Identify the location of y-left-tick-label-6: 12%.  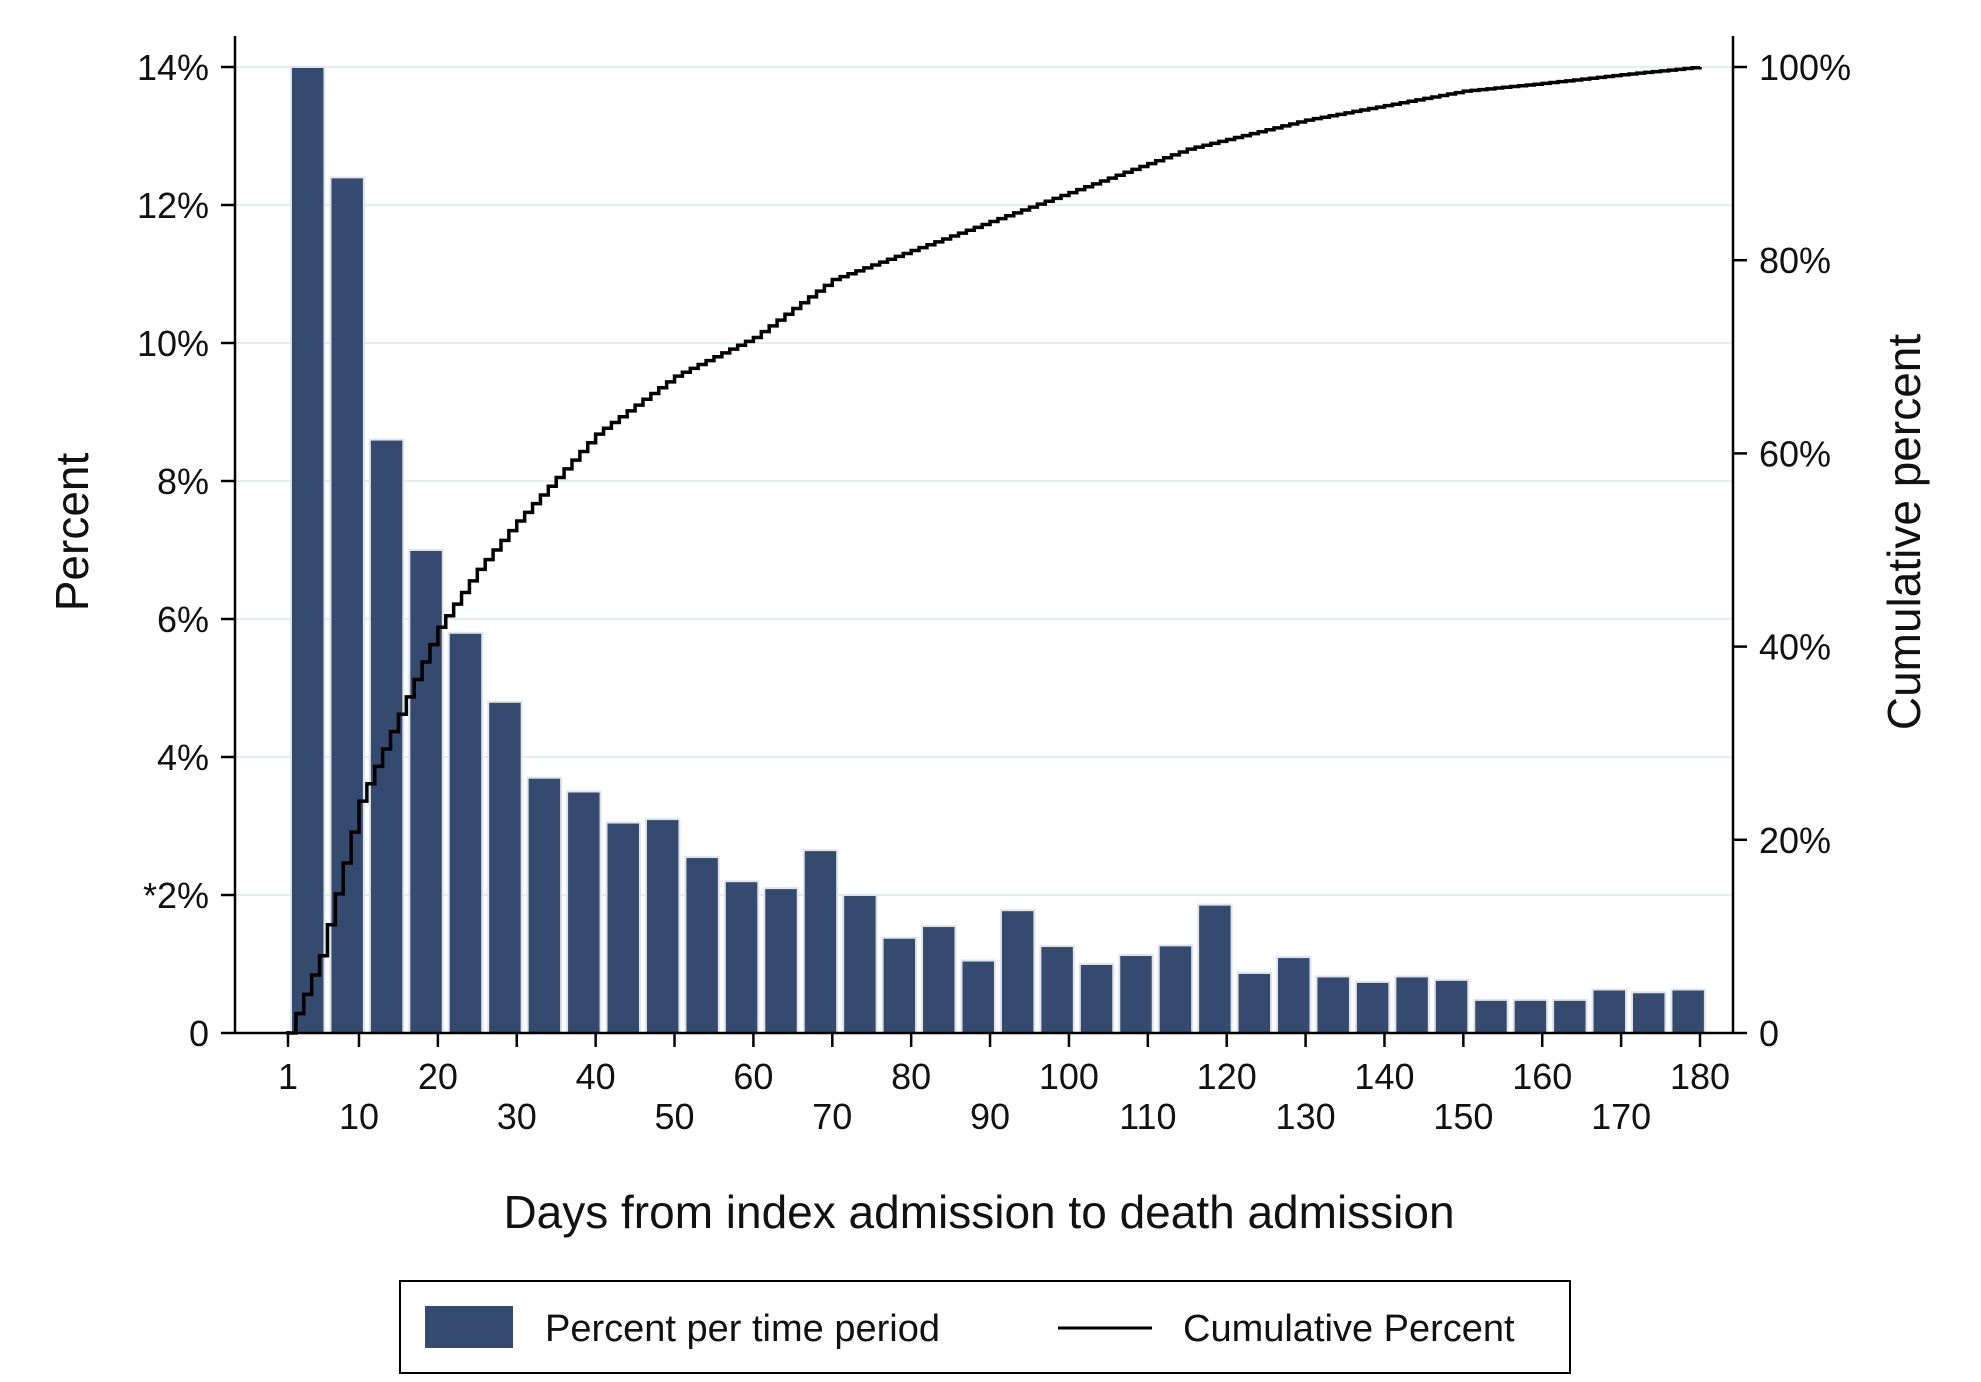
(173, 205).